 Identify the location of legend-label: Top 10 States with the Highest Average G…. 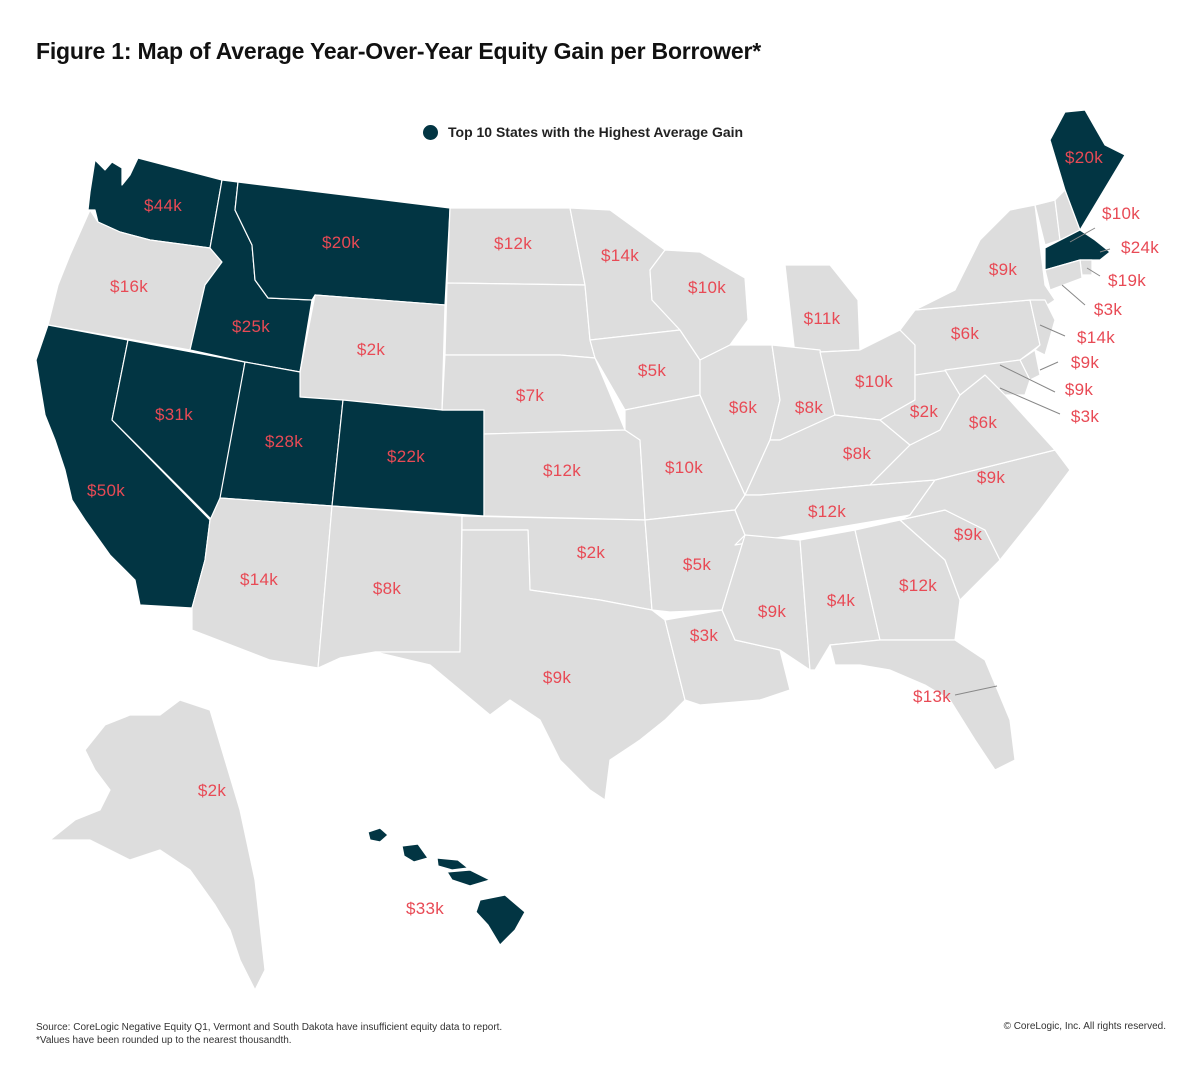
(596, 132).